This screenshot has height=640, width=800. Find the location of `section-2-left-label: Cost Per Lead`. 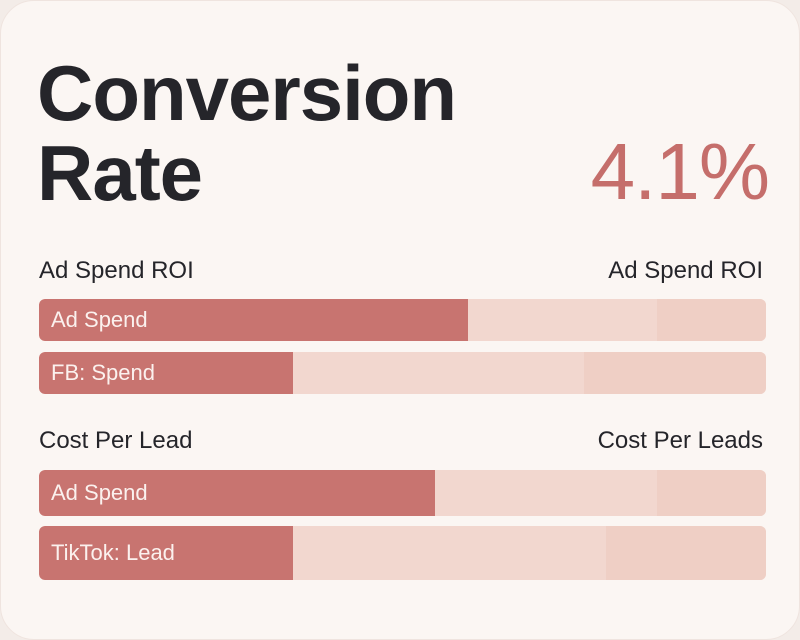

section-2-left-label: Cost Per Lead is located at coordinates (116, 440).